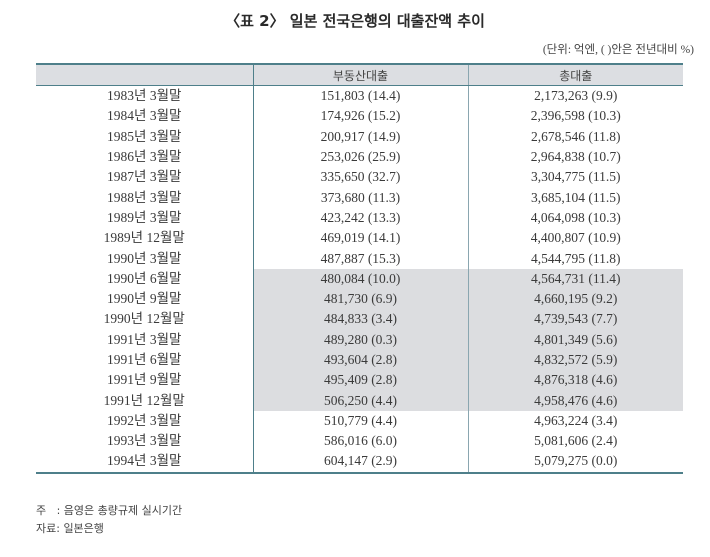 Image resolution: width=710 pixels, height=557 pixels. I want to click on real-estate-loan-cell: 510,779 (4.4), so click(360, 421).